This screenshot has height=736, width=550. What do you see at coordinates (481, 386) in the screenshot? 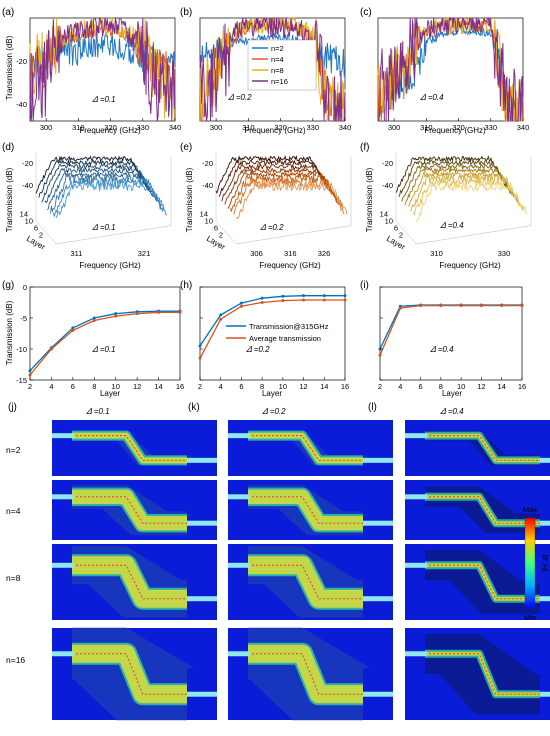
I see `x-tick-label: 12` at bounding box center [481, 386].